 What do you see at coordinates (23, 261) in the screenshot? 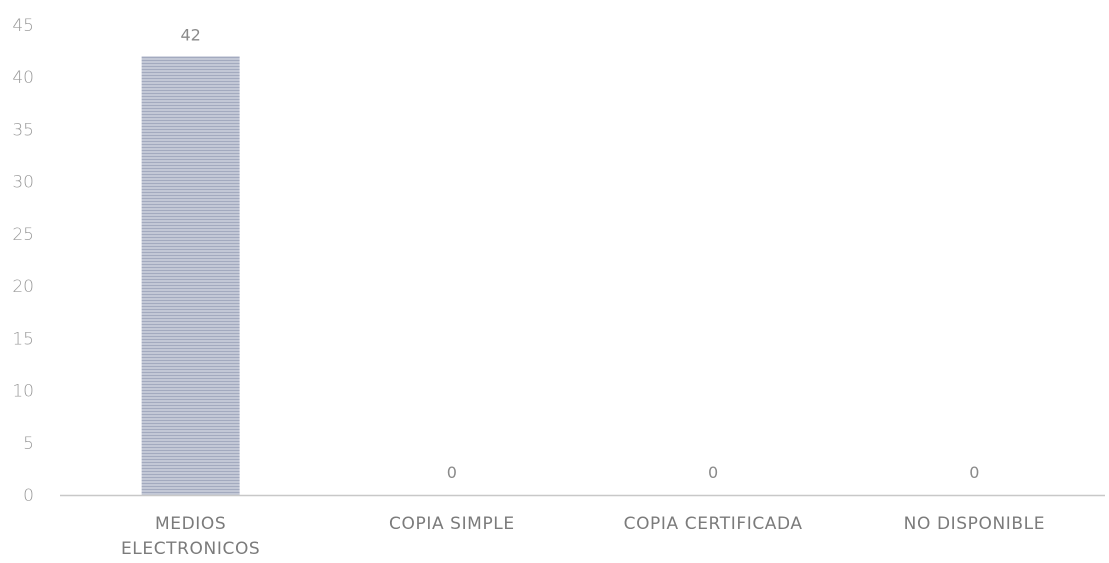
I see `y-axis: 0 5 10 15 20 25 30 35 40 45` at bounding box center [23, 261].